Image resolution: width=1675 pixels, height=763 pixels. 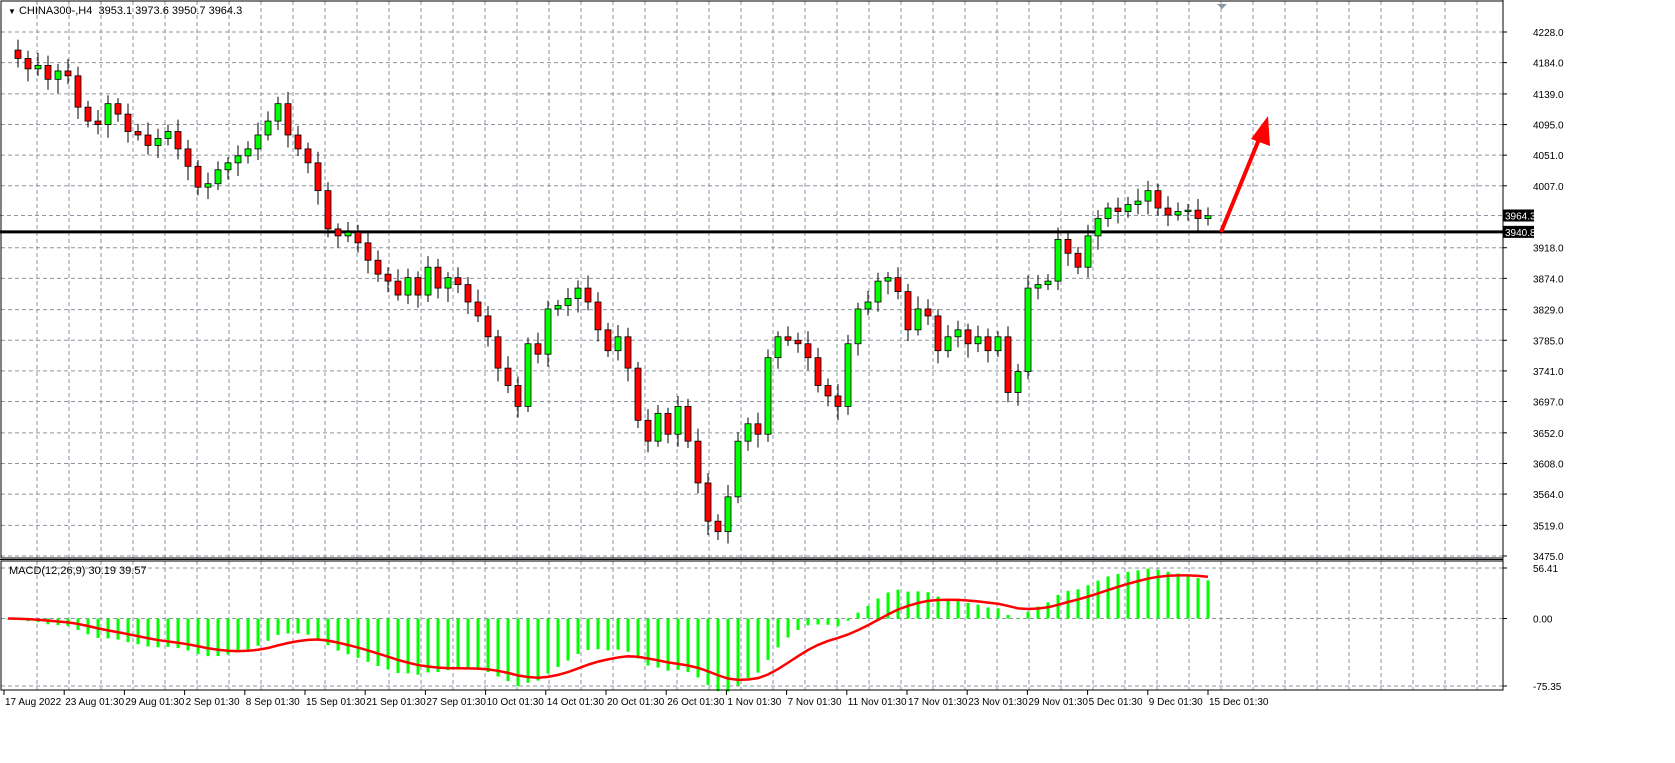 What do you see at coordinates (55, 11) in the screenshot?
I see `symbol-timeframe: CHINA300-,H4` at bounding box center [55, 11].